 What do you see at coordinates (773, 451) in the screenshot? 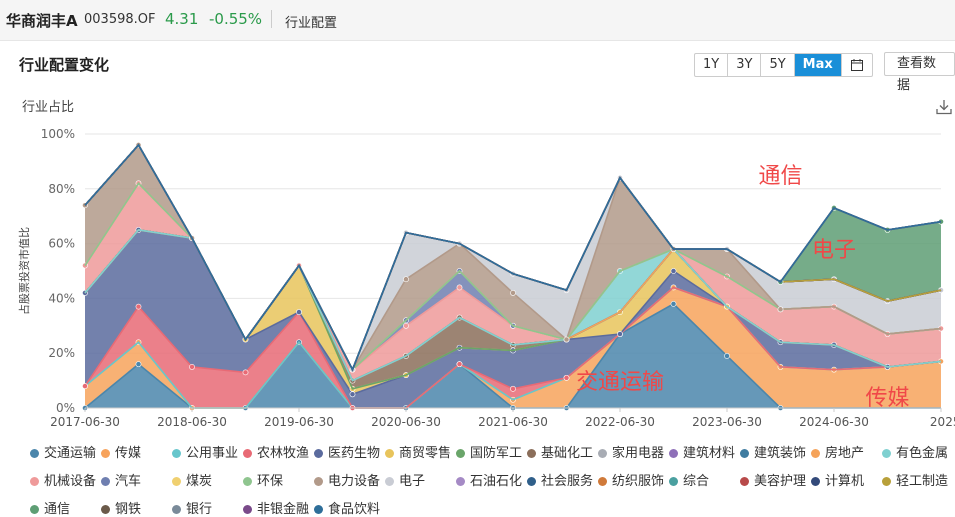
I see `legend-item-建筑装饰: 建筑装饰` at bounding box center [773, 451].